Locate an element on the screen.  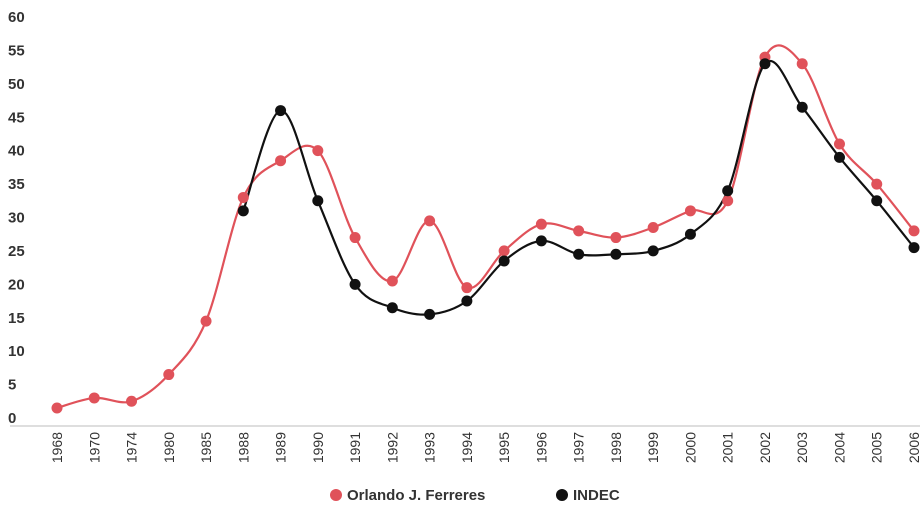
x-tick-label: 1988 is located at coordinates (243, 447).